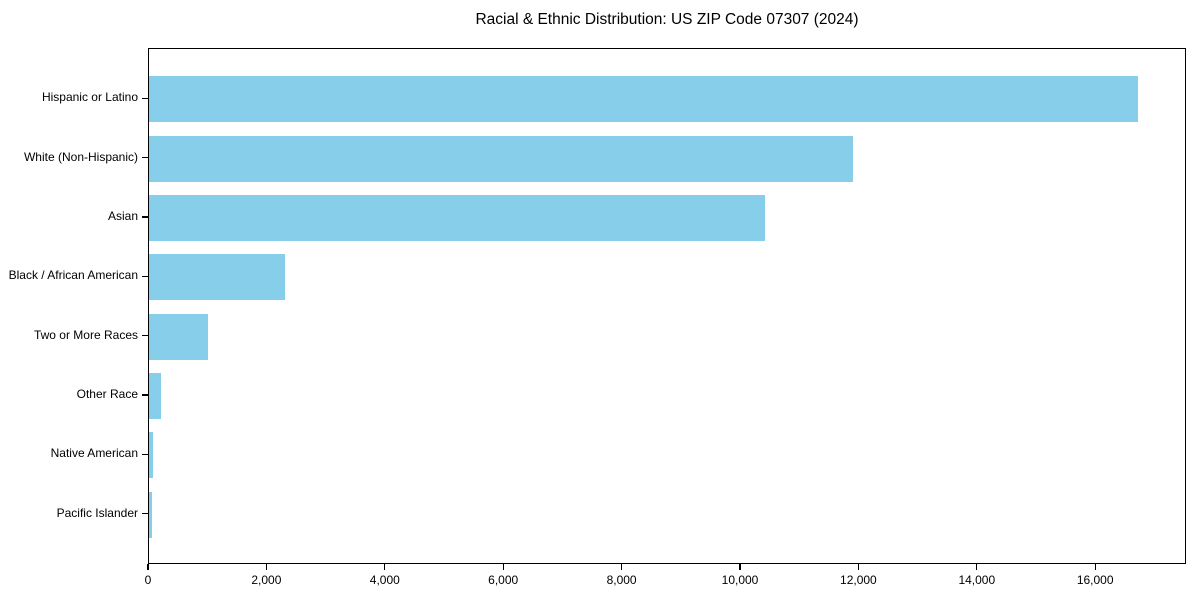 The width and height of the screenshot is (1200, 600). I want to click on y-tick-label: Asian, so click(122, 216).